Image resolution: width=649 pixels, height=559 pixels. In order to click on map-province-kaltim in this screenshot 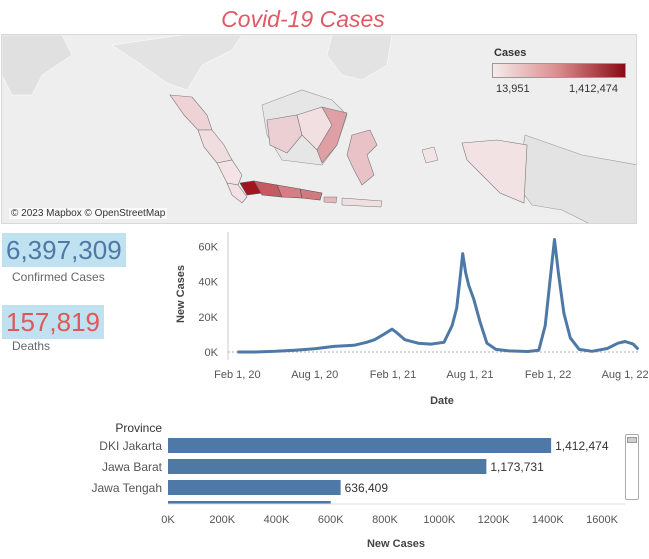, I will do `click(332, 135)`.